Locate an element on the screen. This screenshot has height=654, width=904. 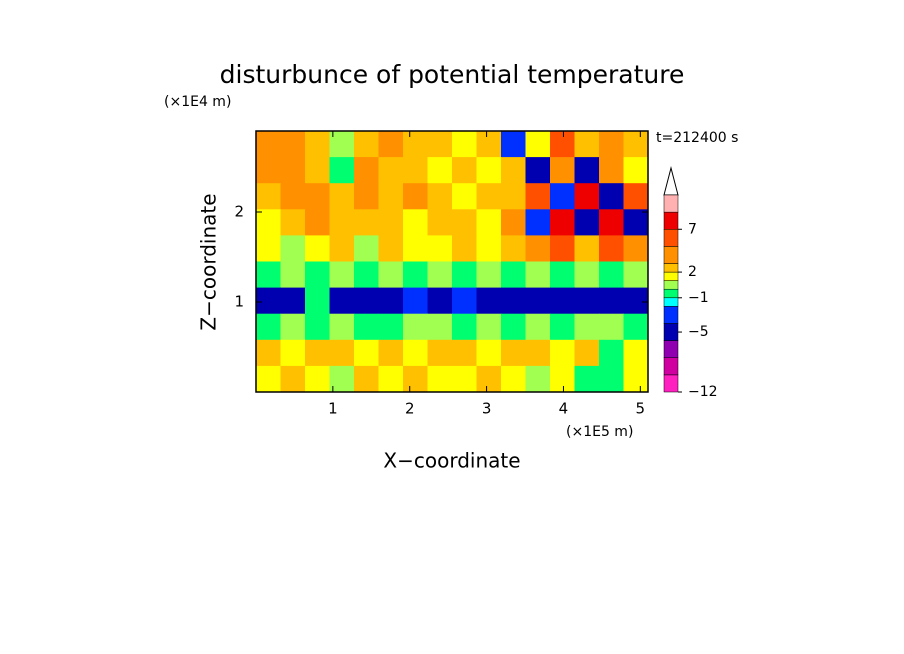
x-tick-label: 4 is located at coordinates (564, 409).